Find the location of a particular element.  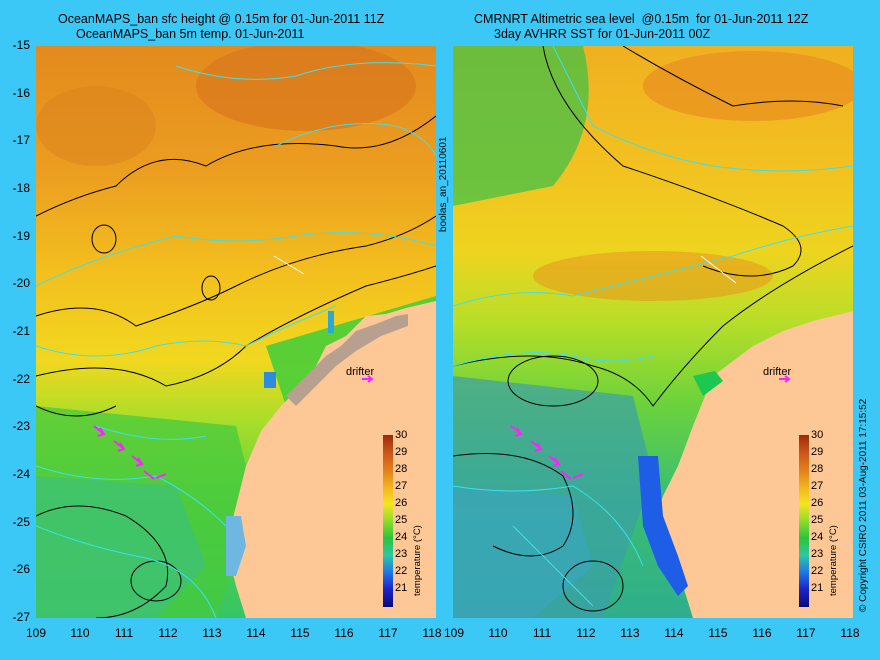

y-tick: -17 is located at coordinates (21, 140).